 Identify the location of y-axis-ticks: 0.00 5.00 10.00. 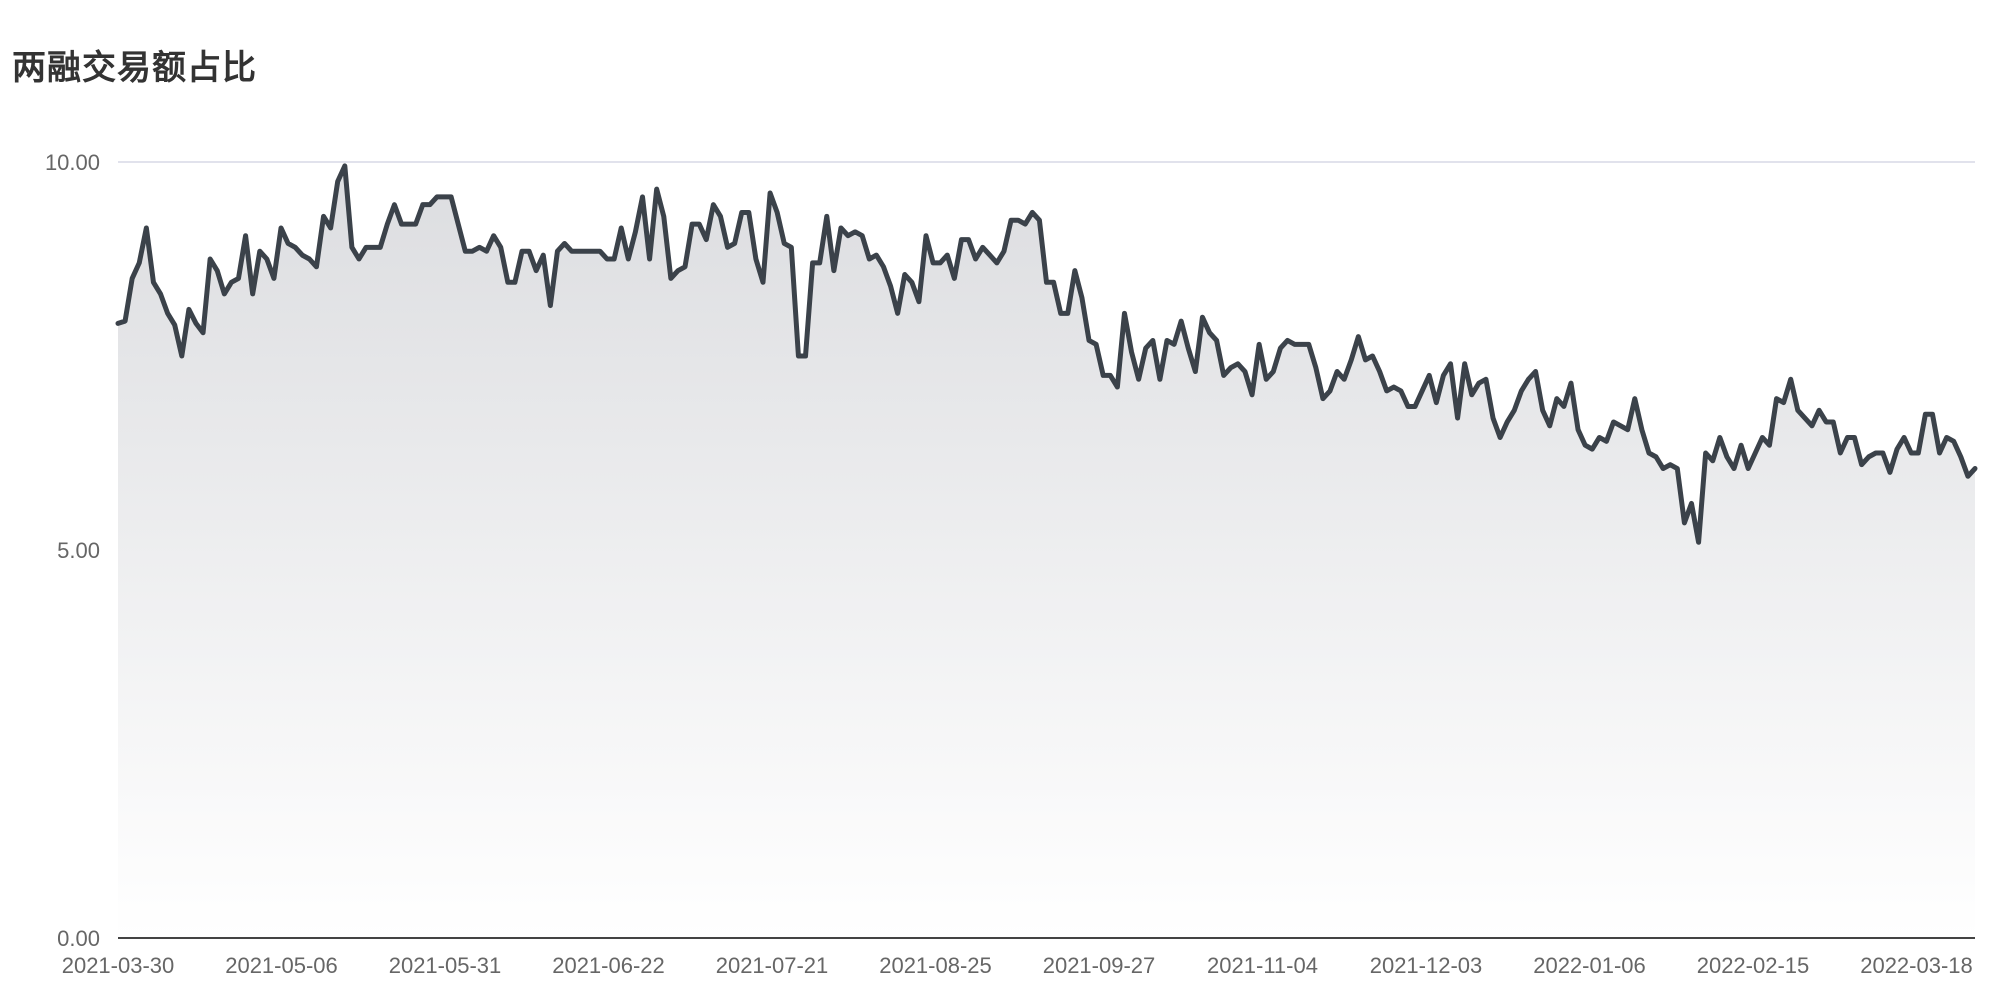
(72, 550).